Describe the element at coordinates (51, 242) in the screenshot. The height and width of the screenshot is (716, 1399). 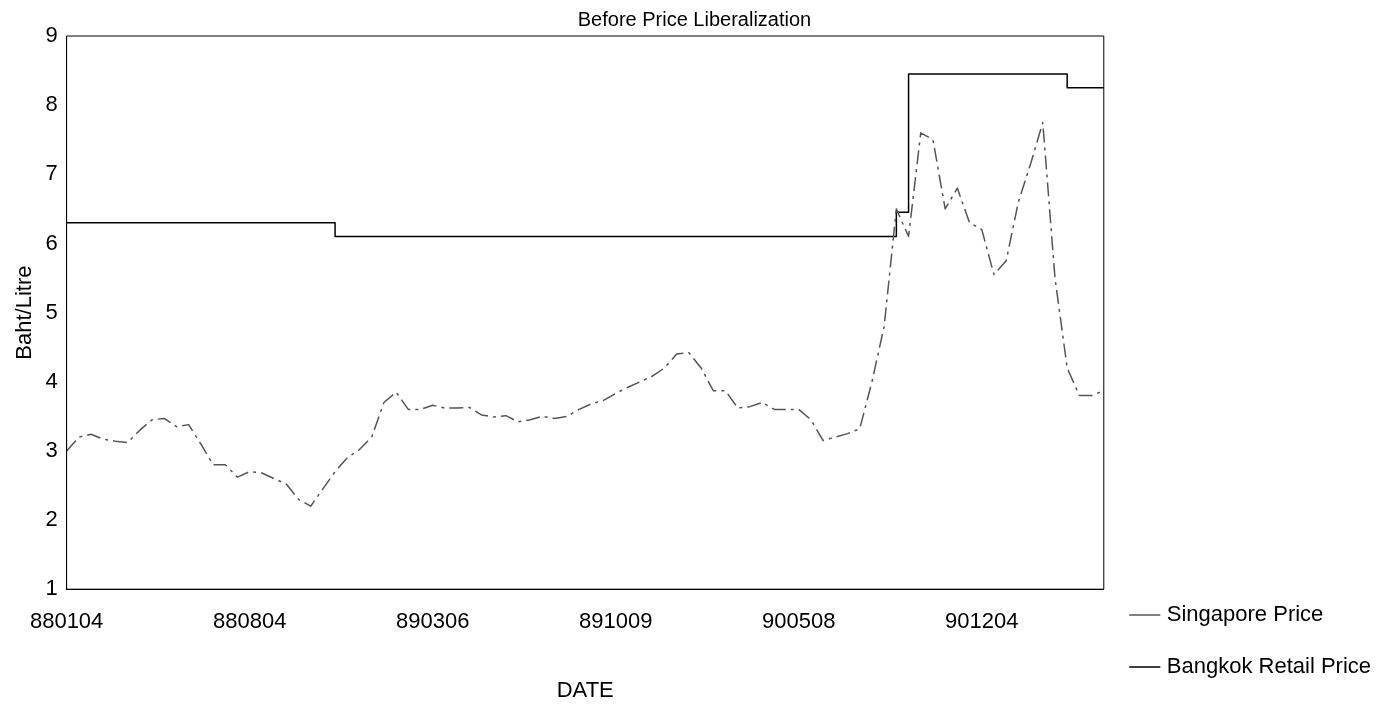
I see `y-tick-label: 6` at that location.